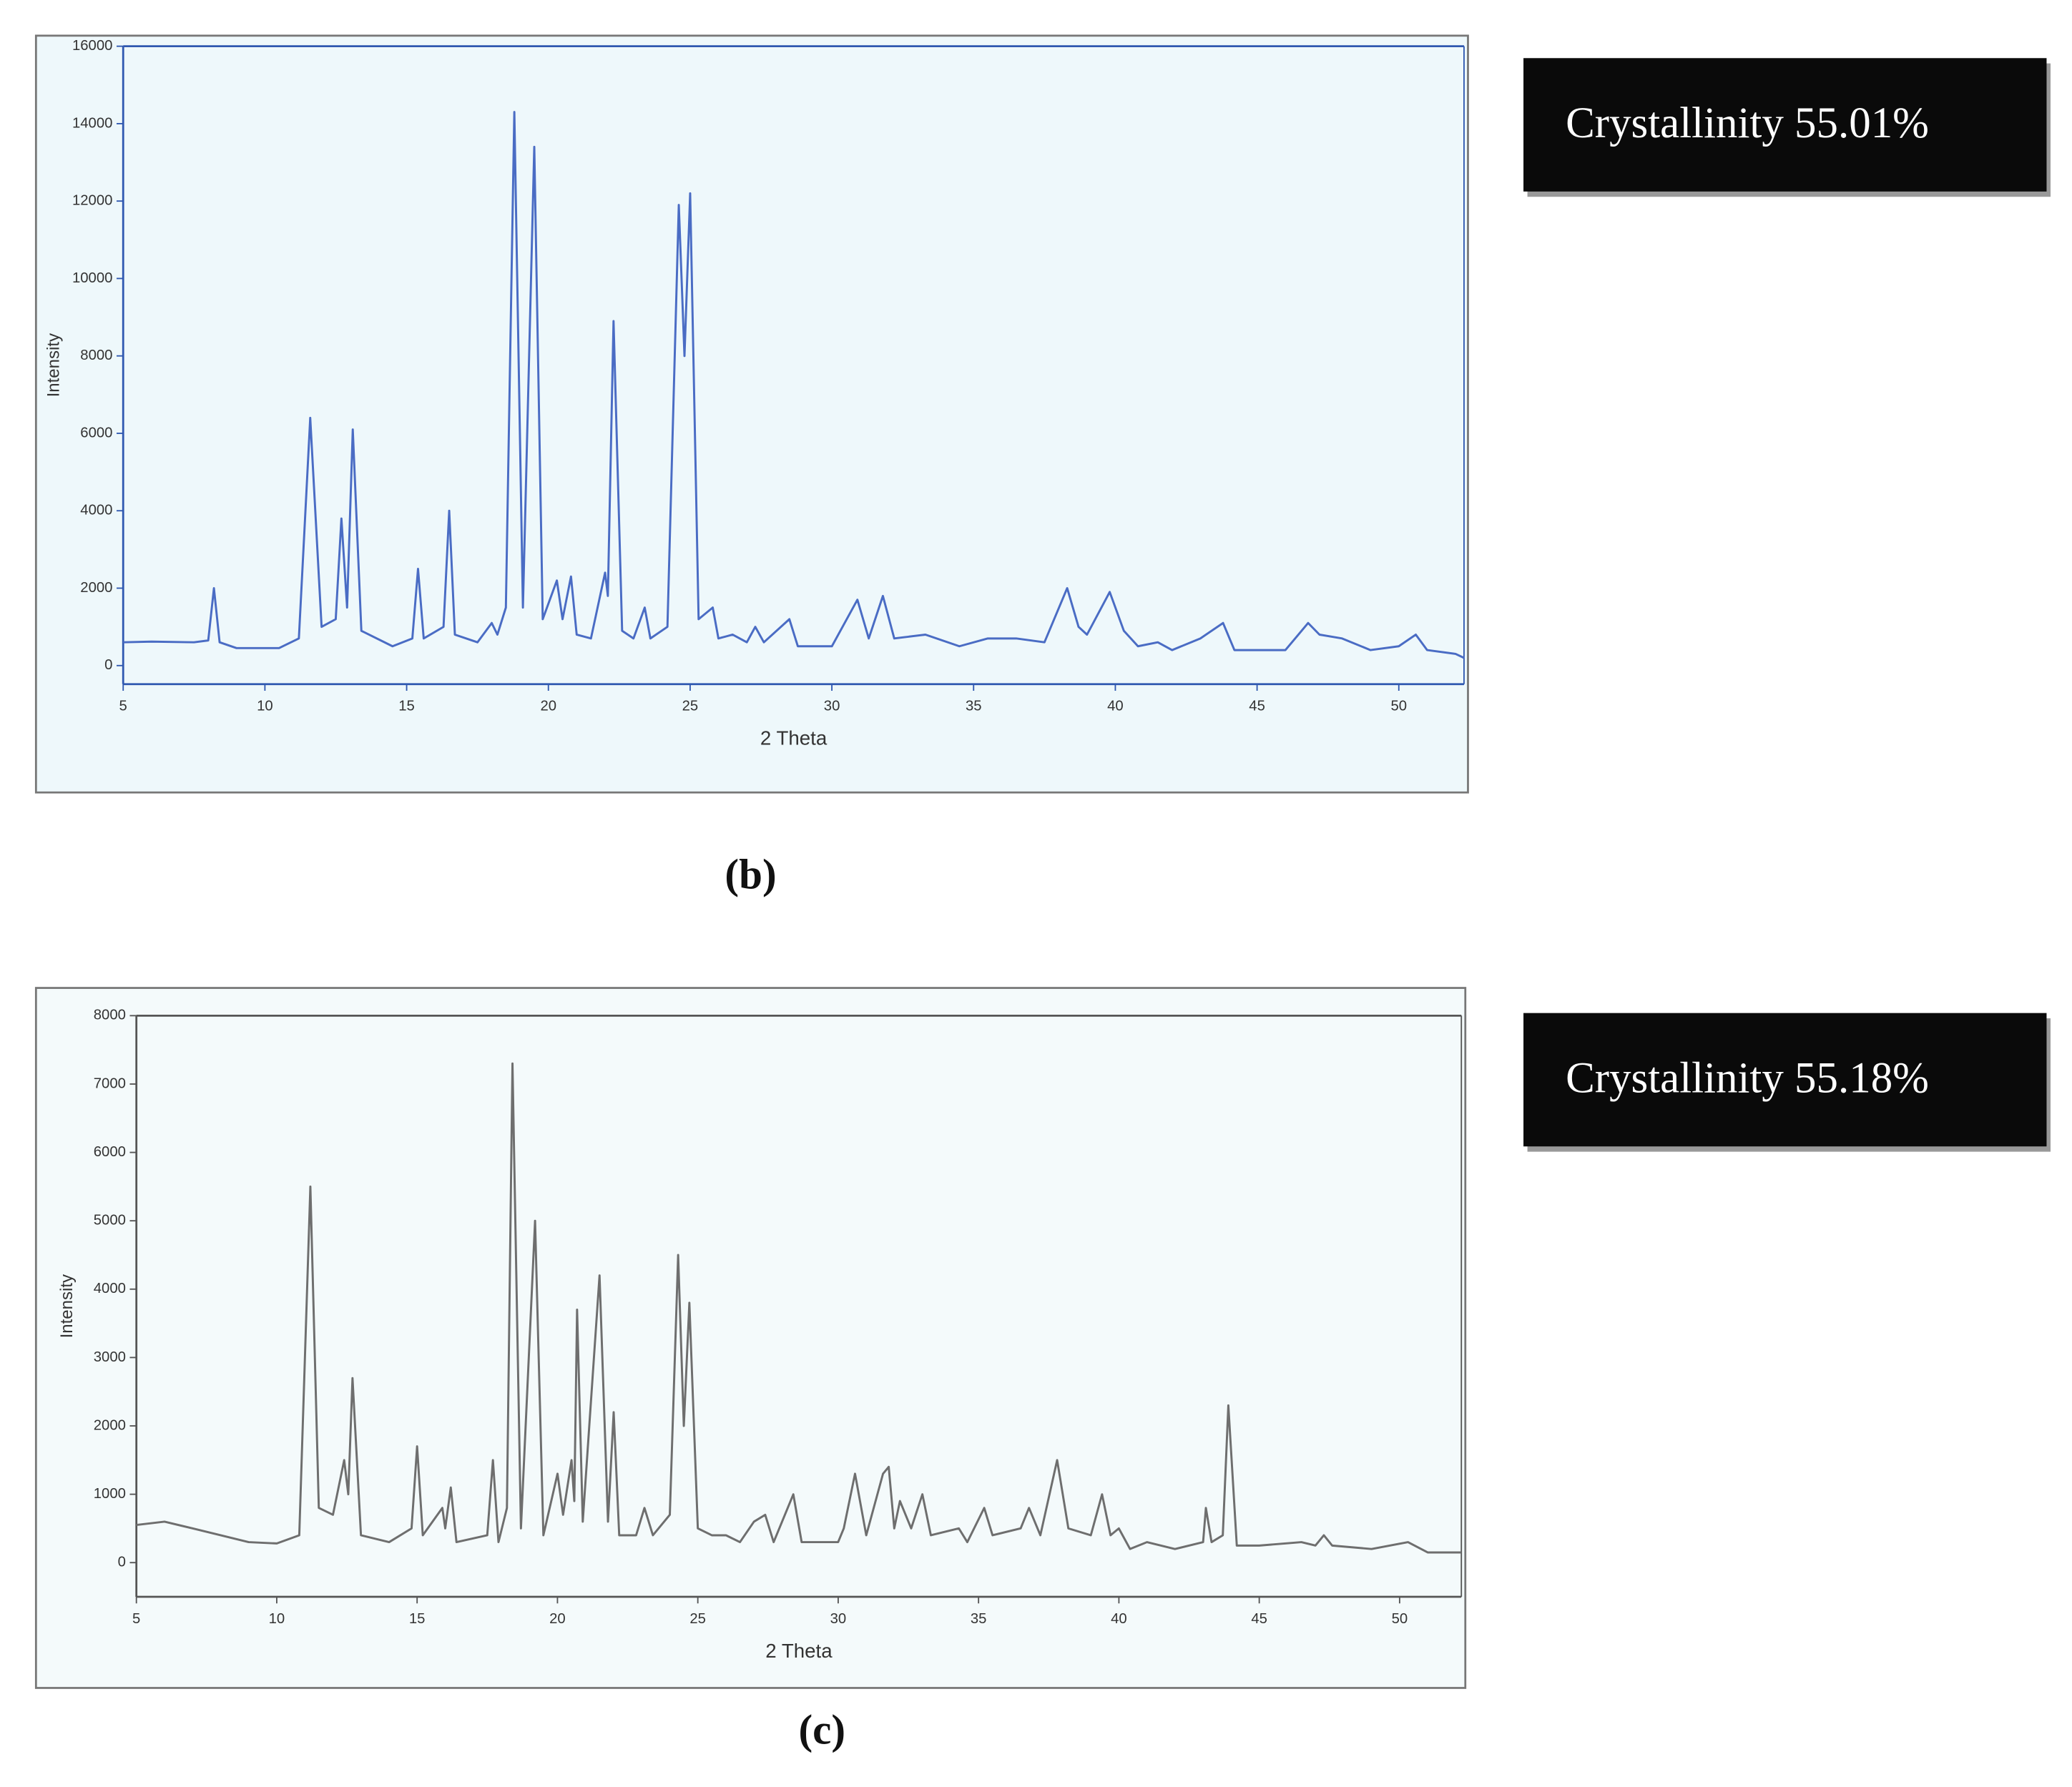 This screenshot has height=1787, width=2072. Describe the element at coordinates (110, 1494) in the screenshot. I see `y-tick-label: 1000` at that location.